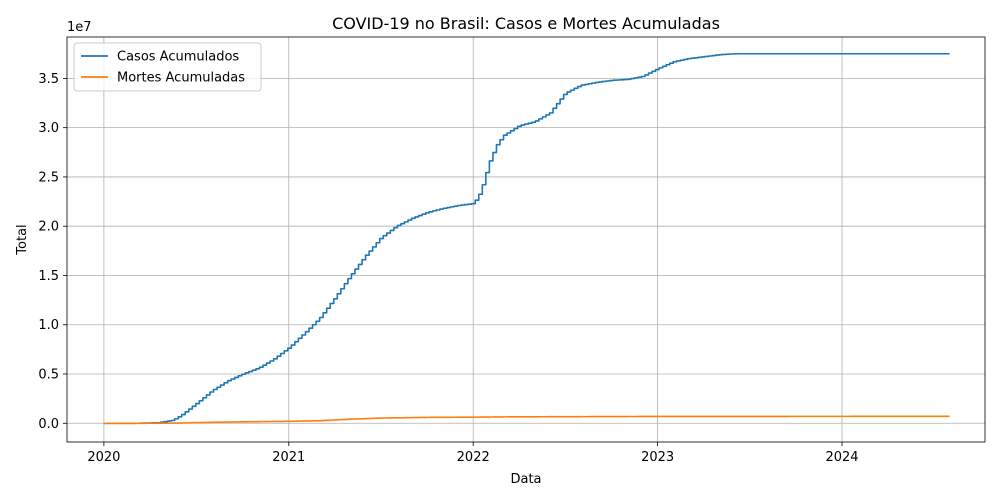 Image resolution: width=1000 pixels, height=500 pixels. I want to click on y-axis-label: Total, so click(22, 239).